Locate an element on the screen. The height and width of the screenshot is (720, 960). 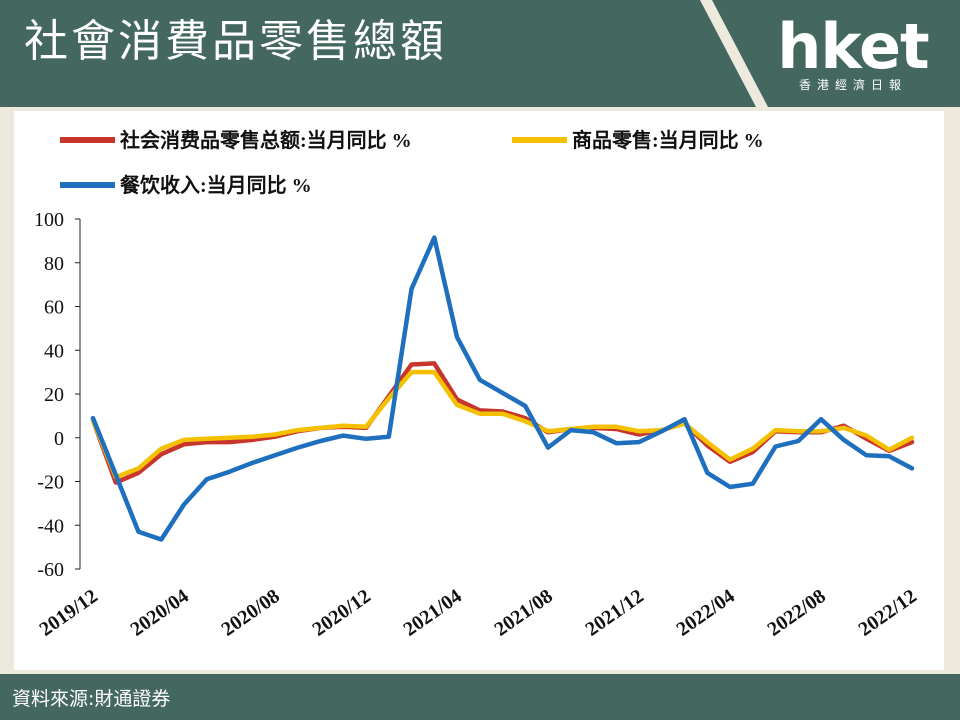
logo-subtitle: 香港經濟日報 is located at coordinates (852, 85).